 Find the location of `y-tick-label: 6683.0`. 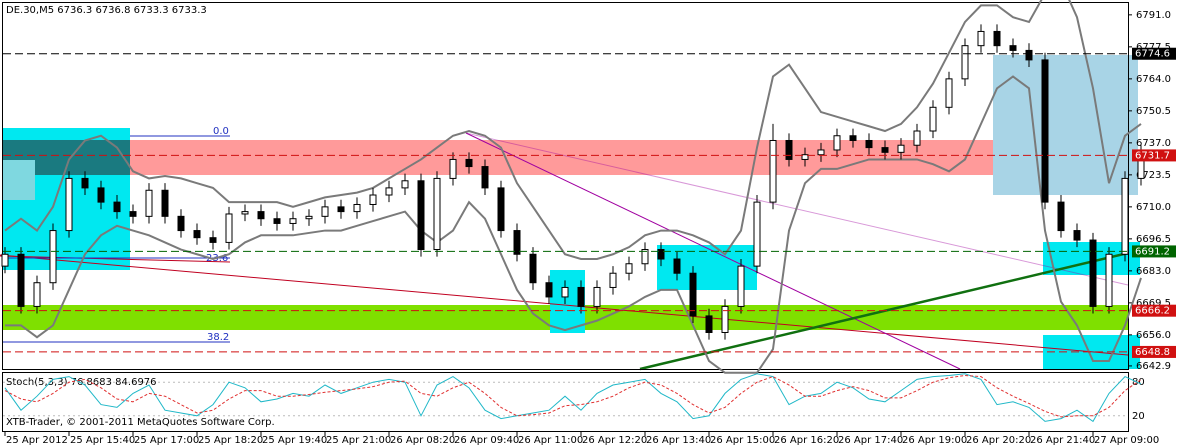

y-tick-label: 6683.0 is located at coordinates (1153, 271).